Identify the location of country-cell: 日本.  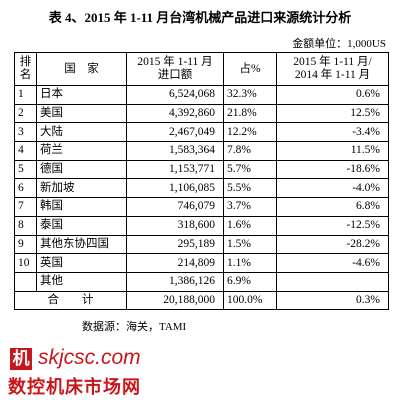
(81, 95).